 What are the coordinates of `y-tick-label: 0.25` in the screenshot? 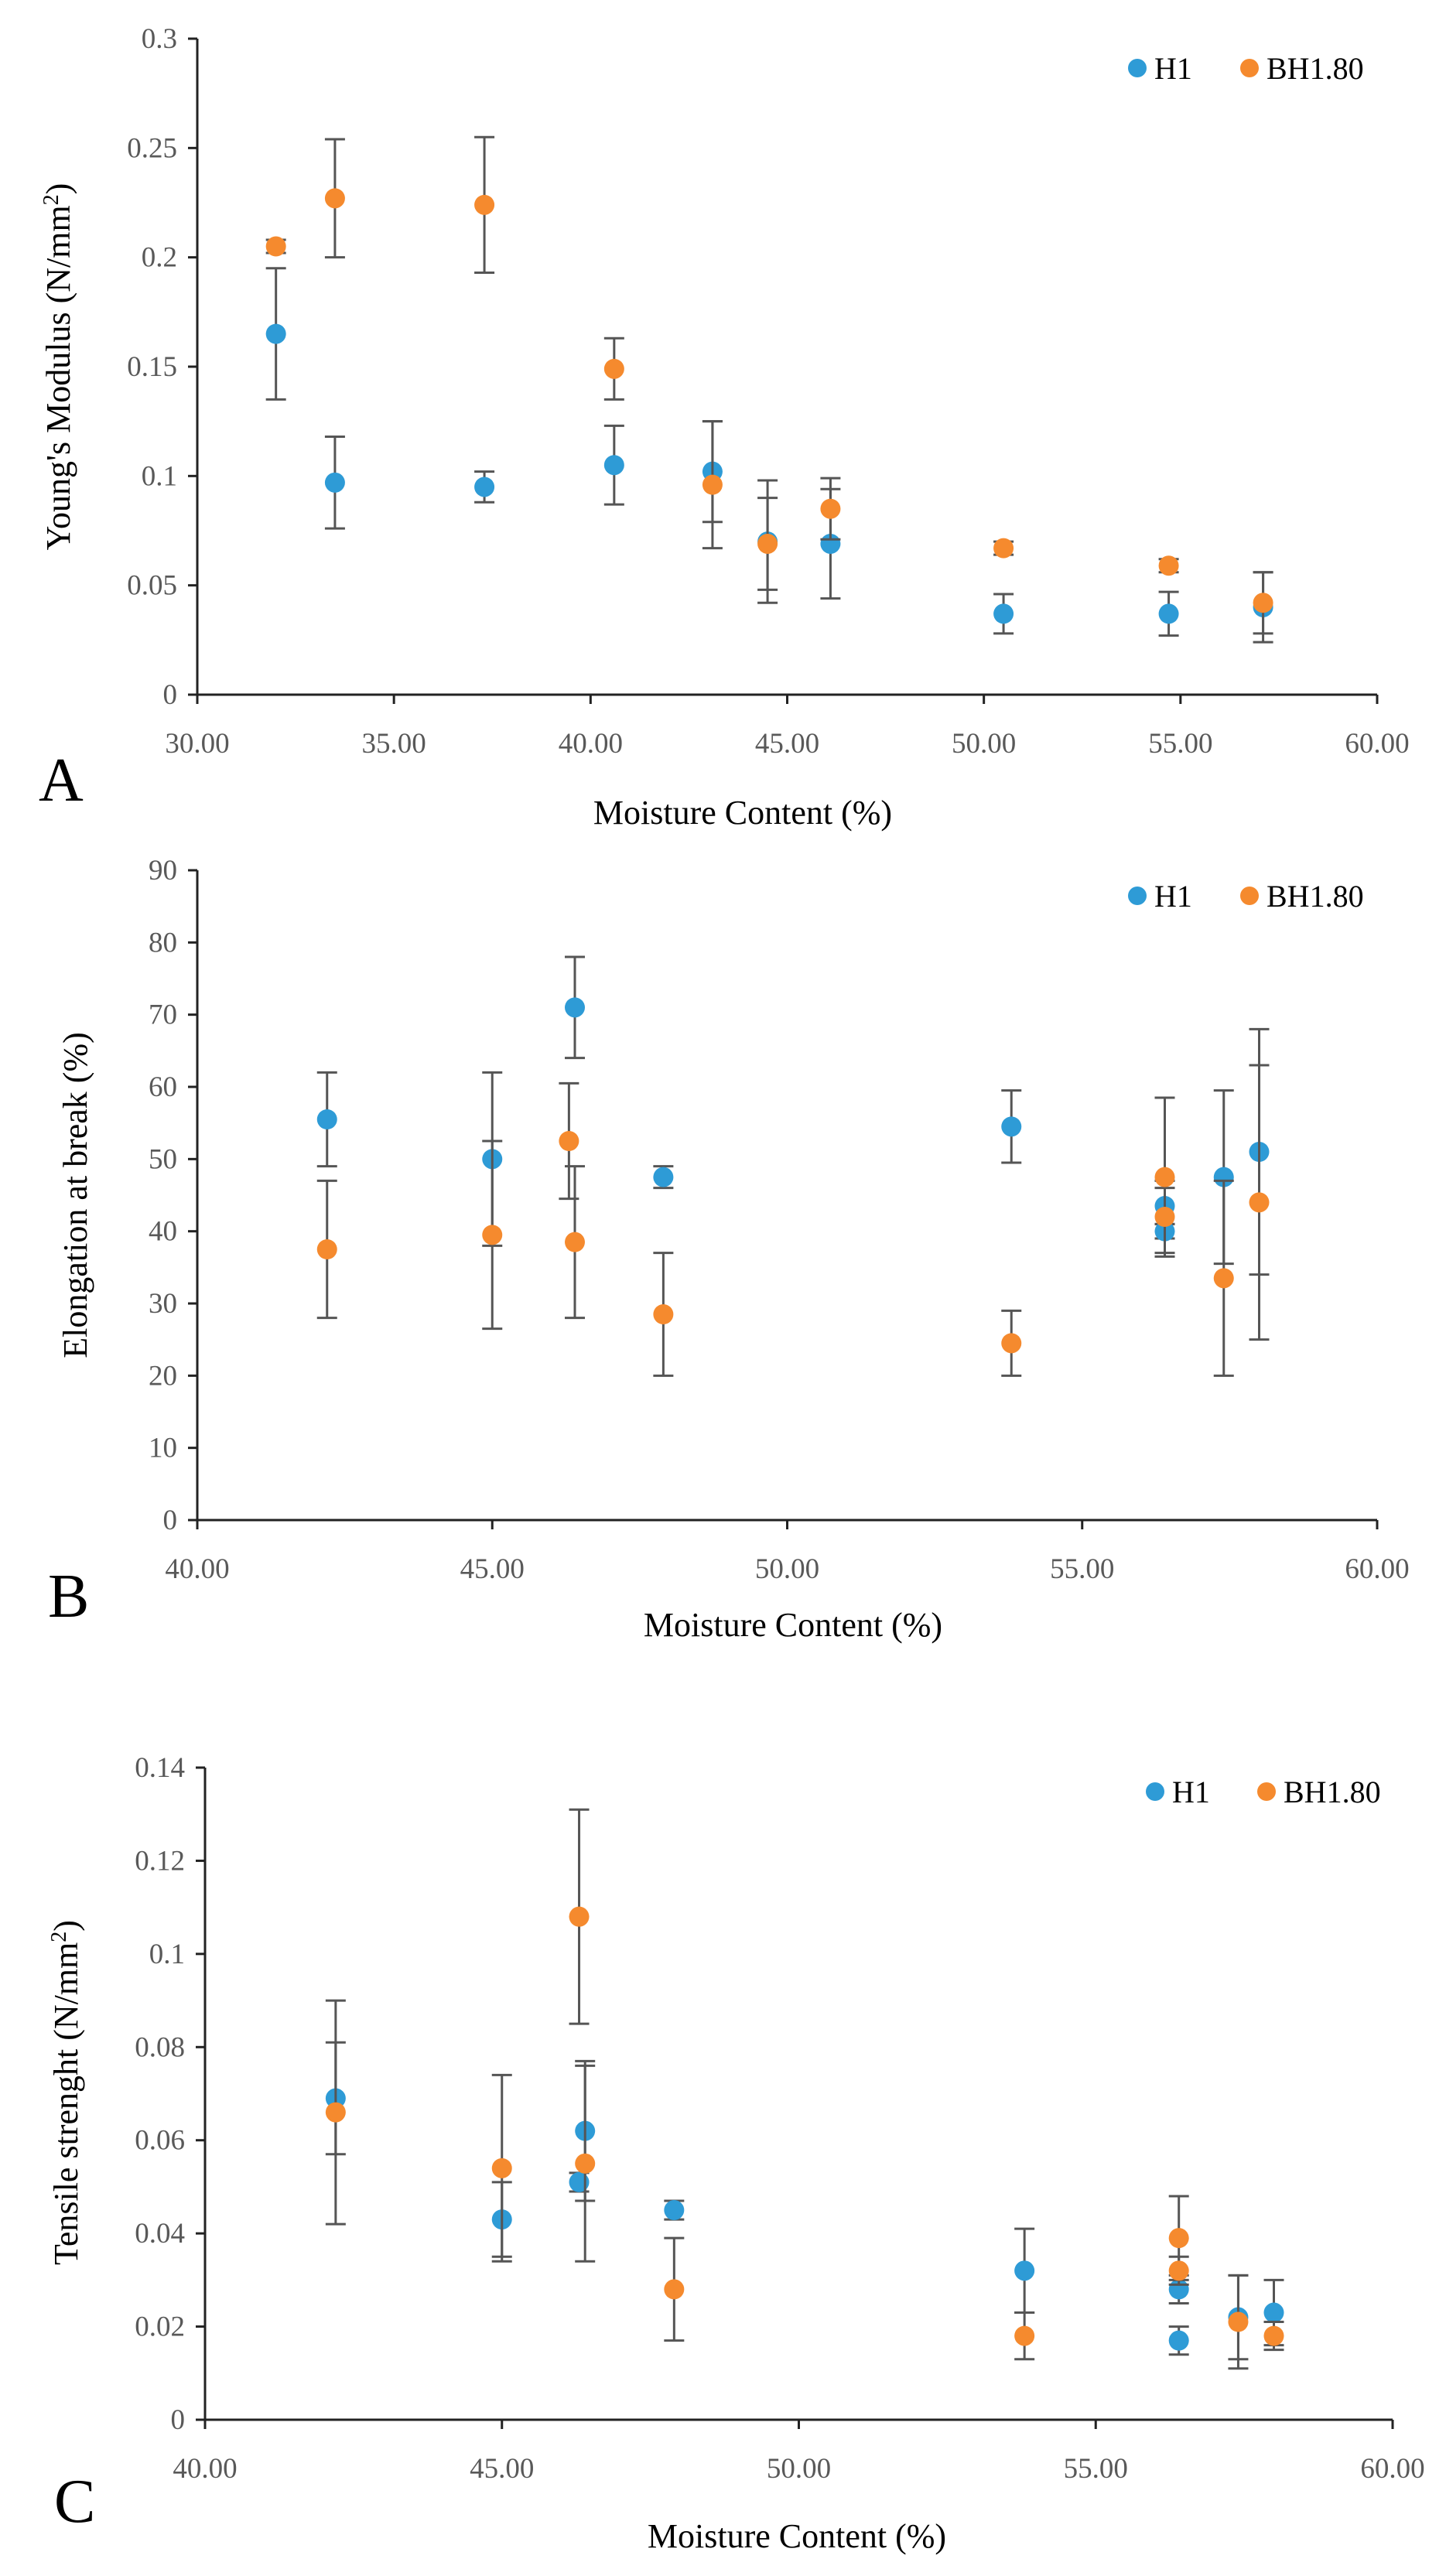 It's located at (152, 148).